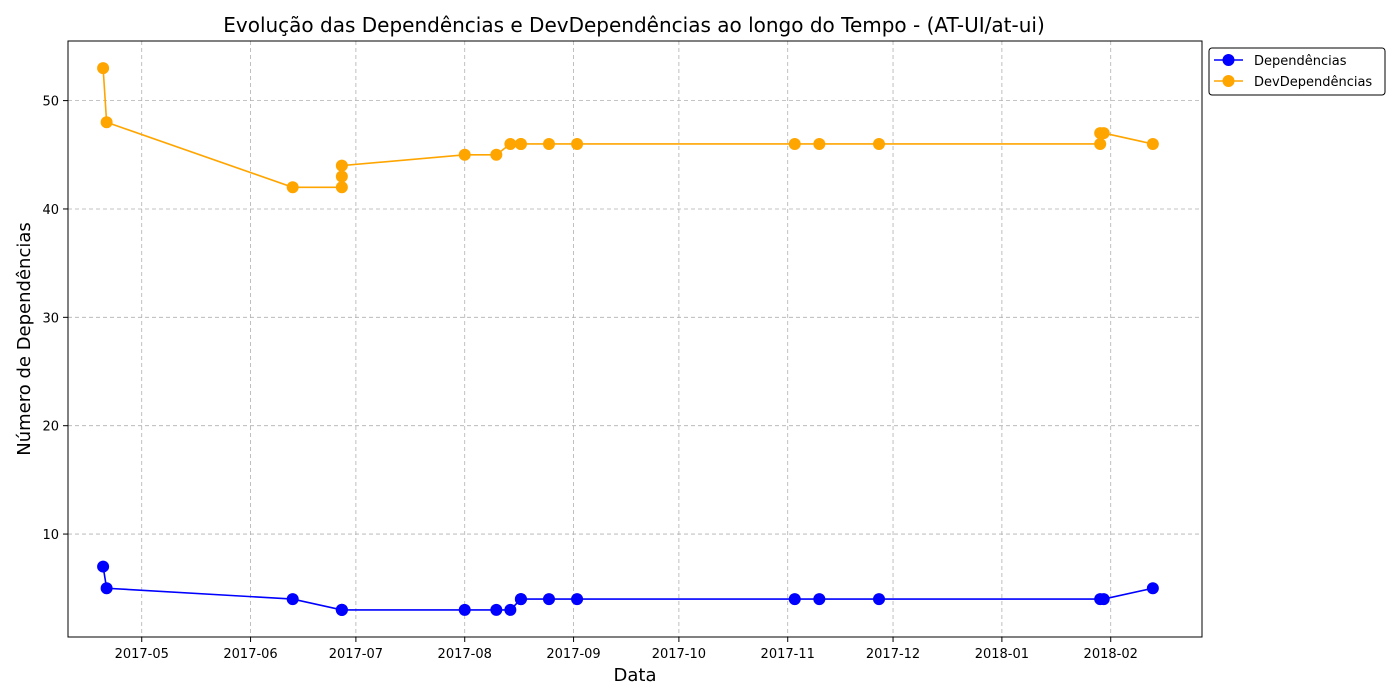  What do you see at coordinates (142, 654) in the screenshot?
I see `x-tick-label: 2017-05` at bounding box center [142, 654].